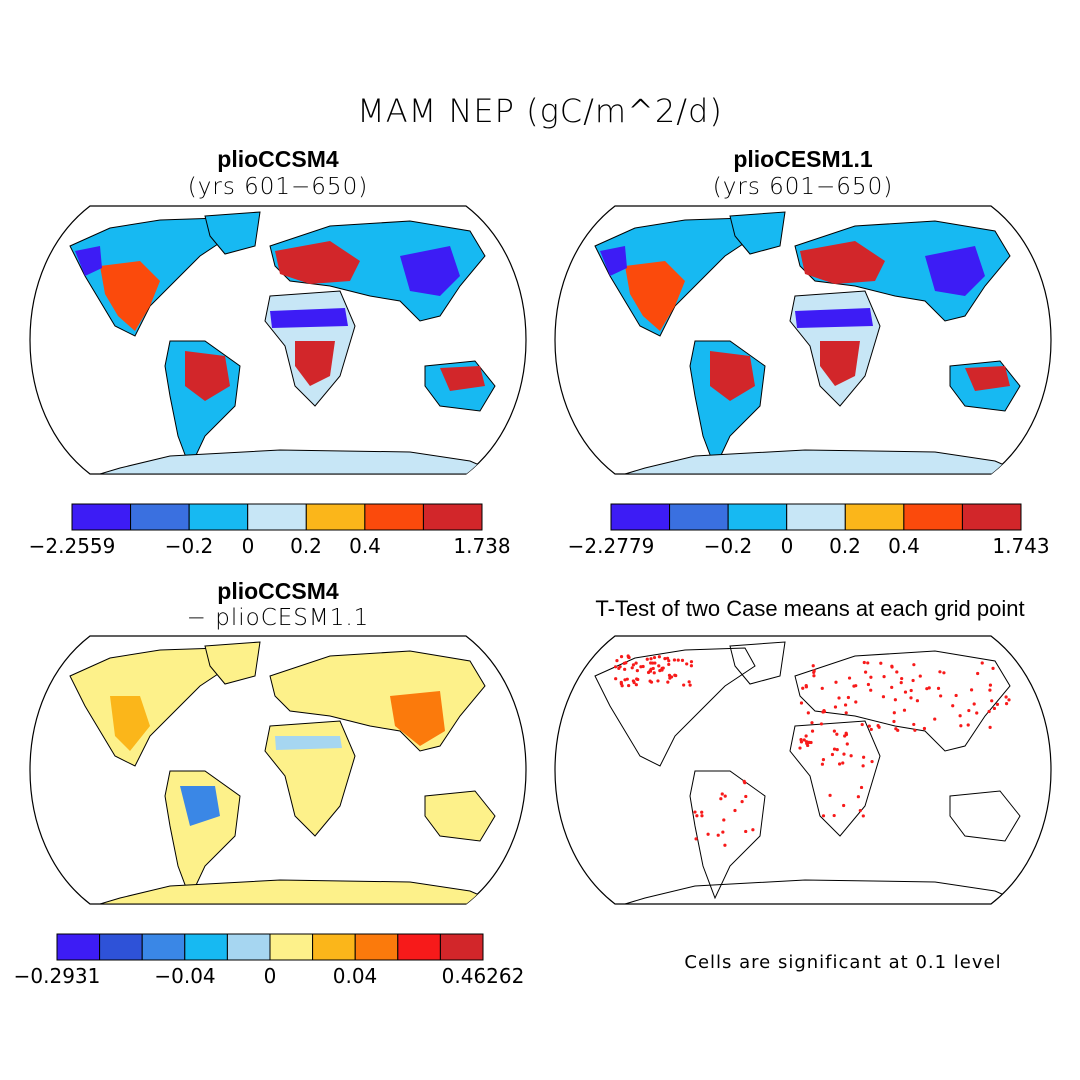  Describe the element at coordinates (202, 835) in the screenshot. I see `south-america` at that location.